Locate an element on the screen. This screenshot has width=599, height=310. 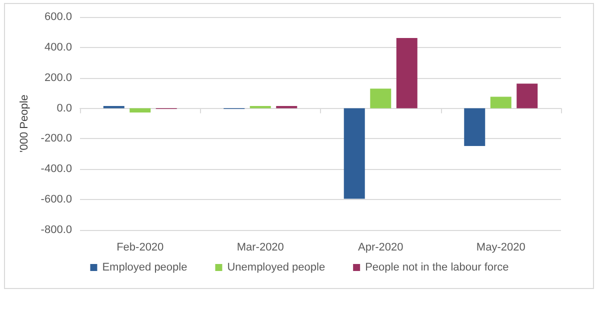
y-tick-label: -600.0 is located at coordinates (56, 200).